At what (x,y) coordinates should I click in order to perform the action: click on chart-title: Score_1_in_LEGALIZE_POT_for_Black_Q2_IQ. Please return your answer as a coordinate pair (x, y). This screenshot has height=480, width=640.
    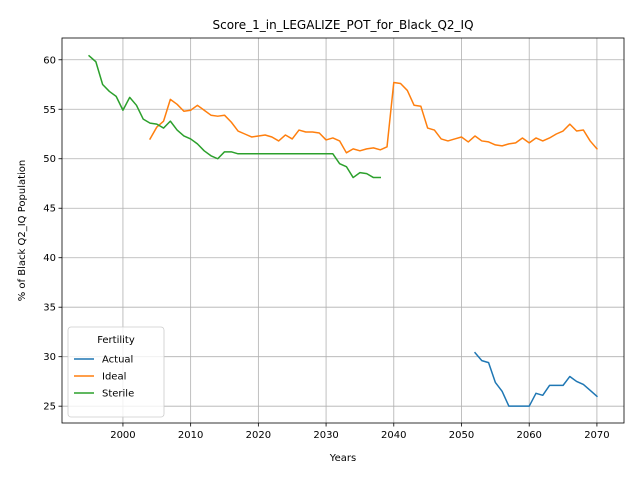
    Looking at the image, I should click on (342, 25).